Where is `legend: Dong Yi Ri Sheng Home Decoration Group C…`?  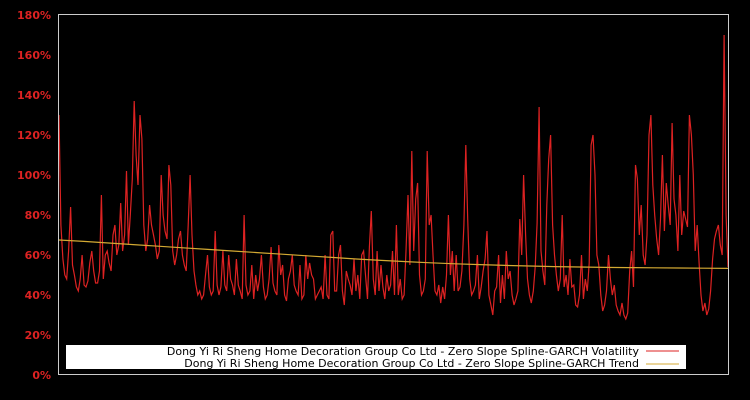
legend: Dong Yi Ri Sheng Home Decoration Group C… is located at coordinates (376, 357).